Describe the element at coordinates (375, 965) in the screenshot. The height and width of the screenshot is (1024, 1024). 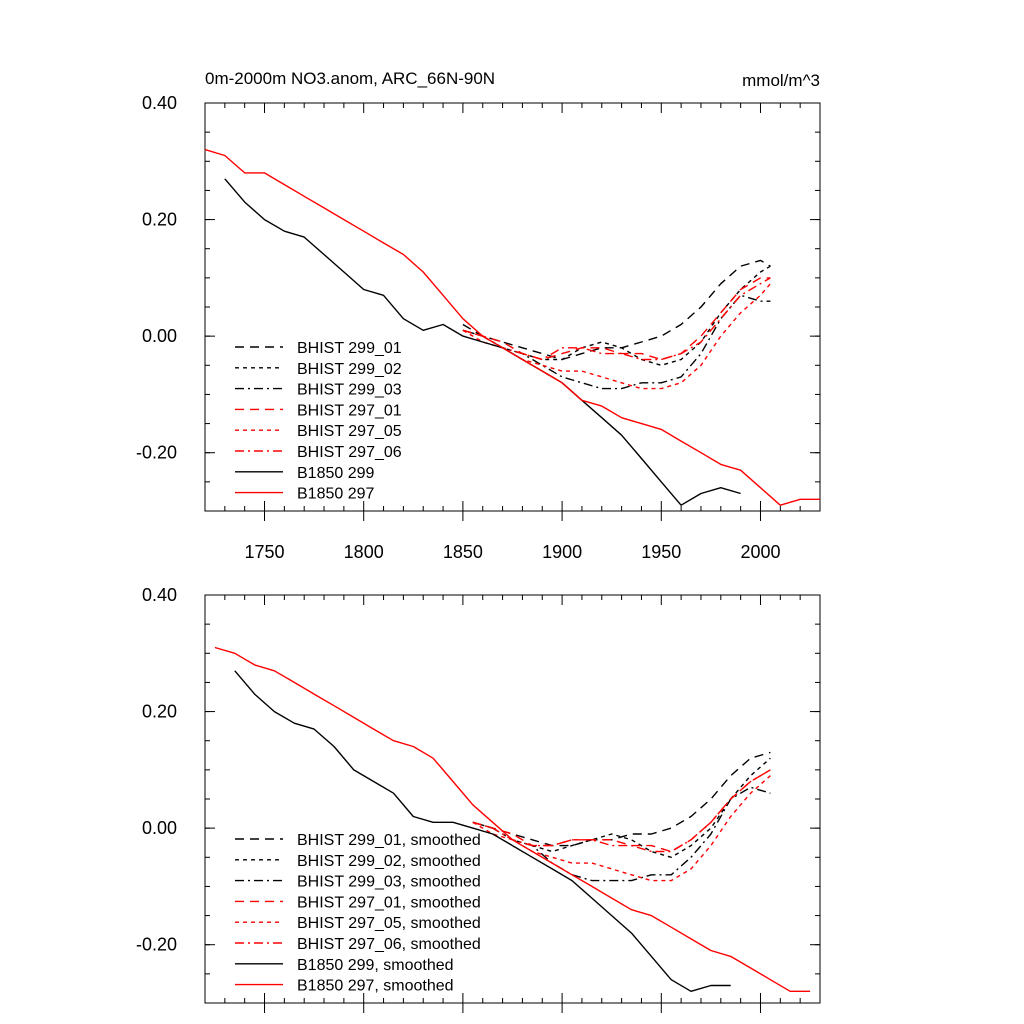
I see `legend-label: B1850 299, smoothed` at that location.